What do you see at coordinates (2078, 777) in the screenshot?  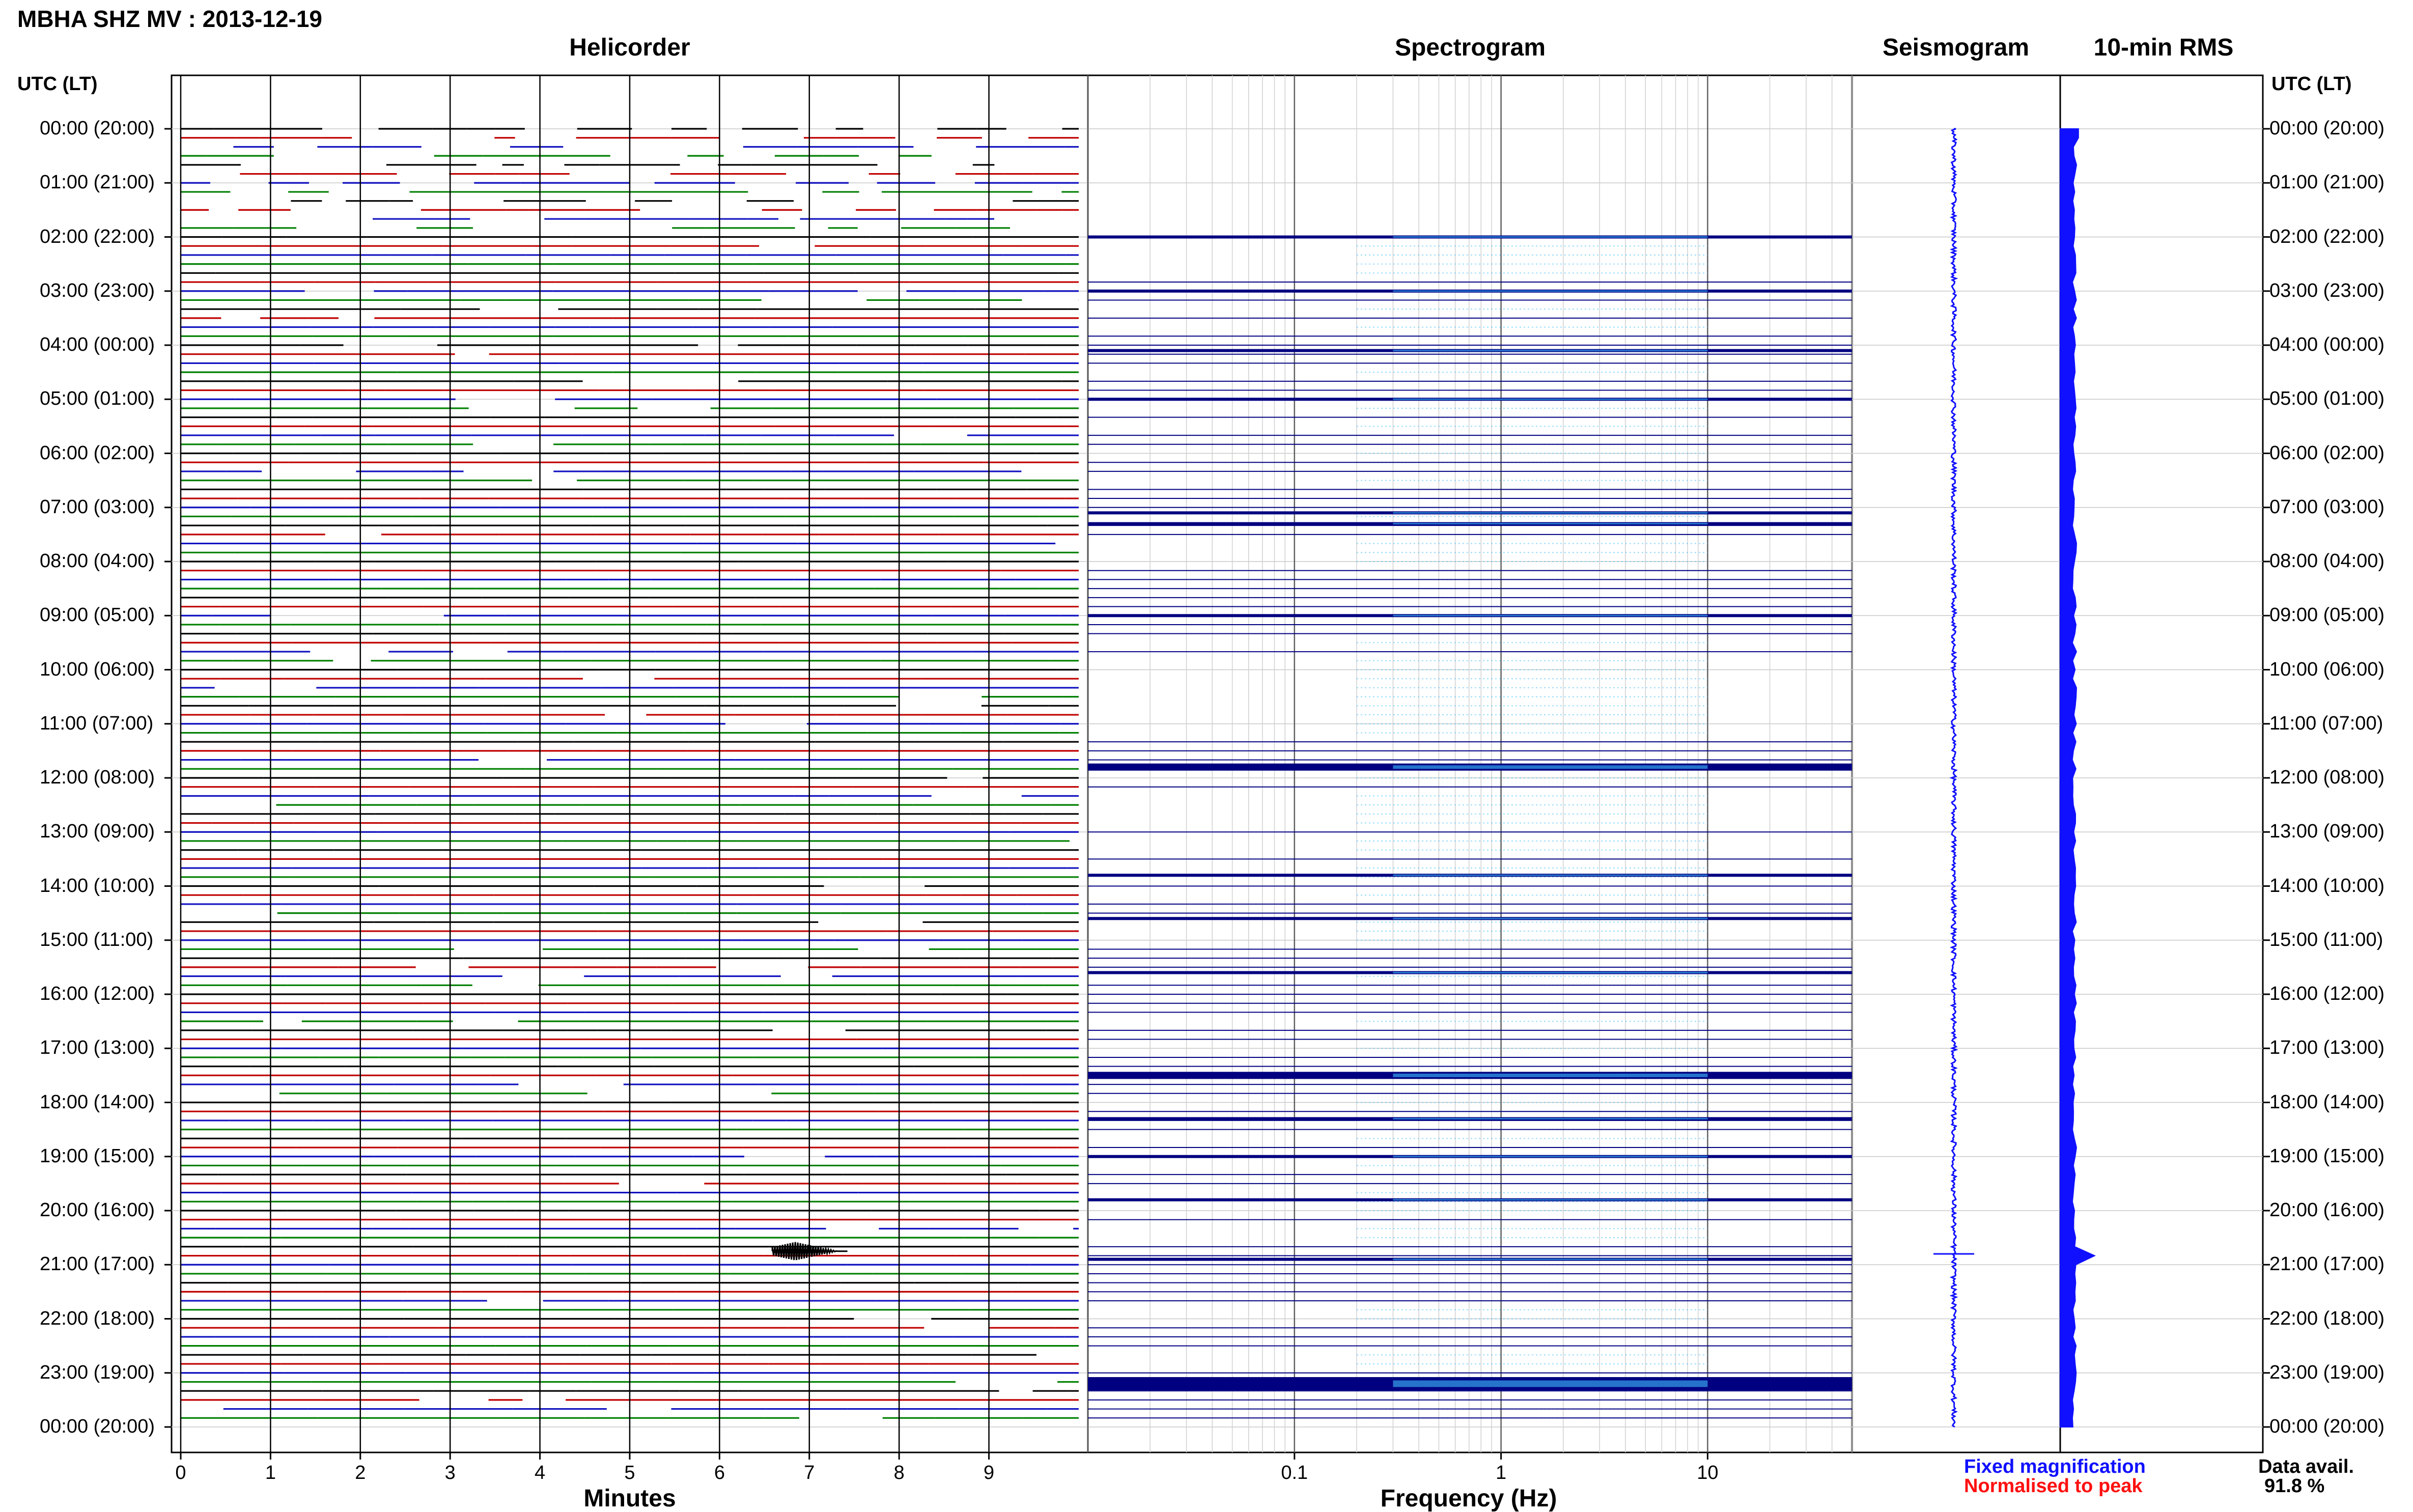 I see `rms-bars` at bounding box center [2078, 777].